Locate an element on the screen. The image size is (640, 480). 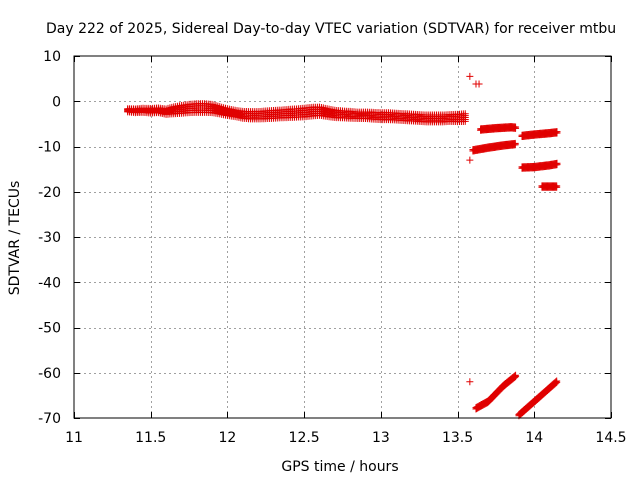
y-tick-label: -60 is located at coordinates (49, 374).